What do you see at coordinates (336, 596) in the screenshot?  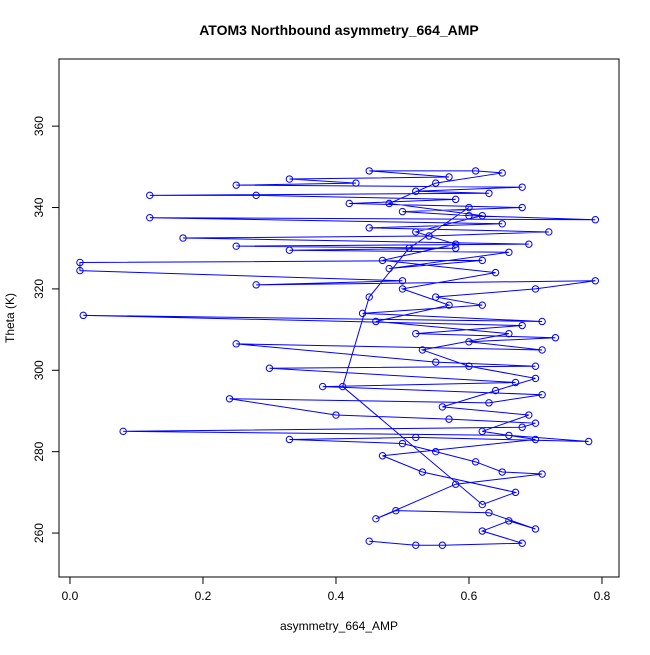 I see `x-tick-label: 0.4` at bounding box center [336, 596].